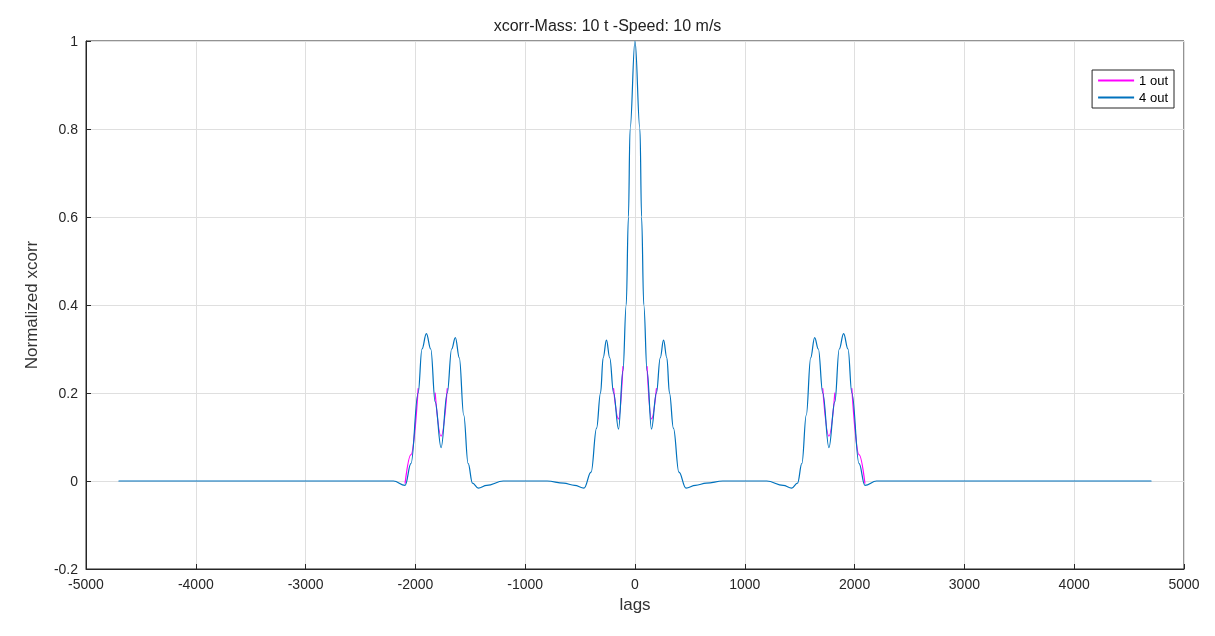  Describe the element at coordinates (86, 584) in the screenshot. I see `x-tick-label: -5000` at that location.